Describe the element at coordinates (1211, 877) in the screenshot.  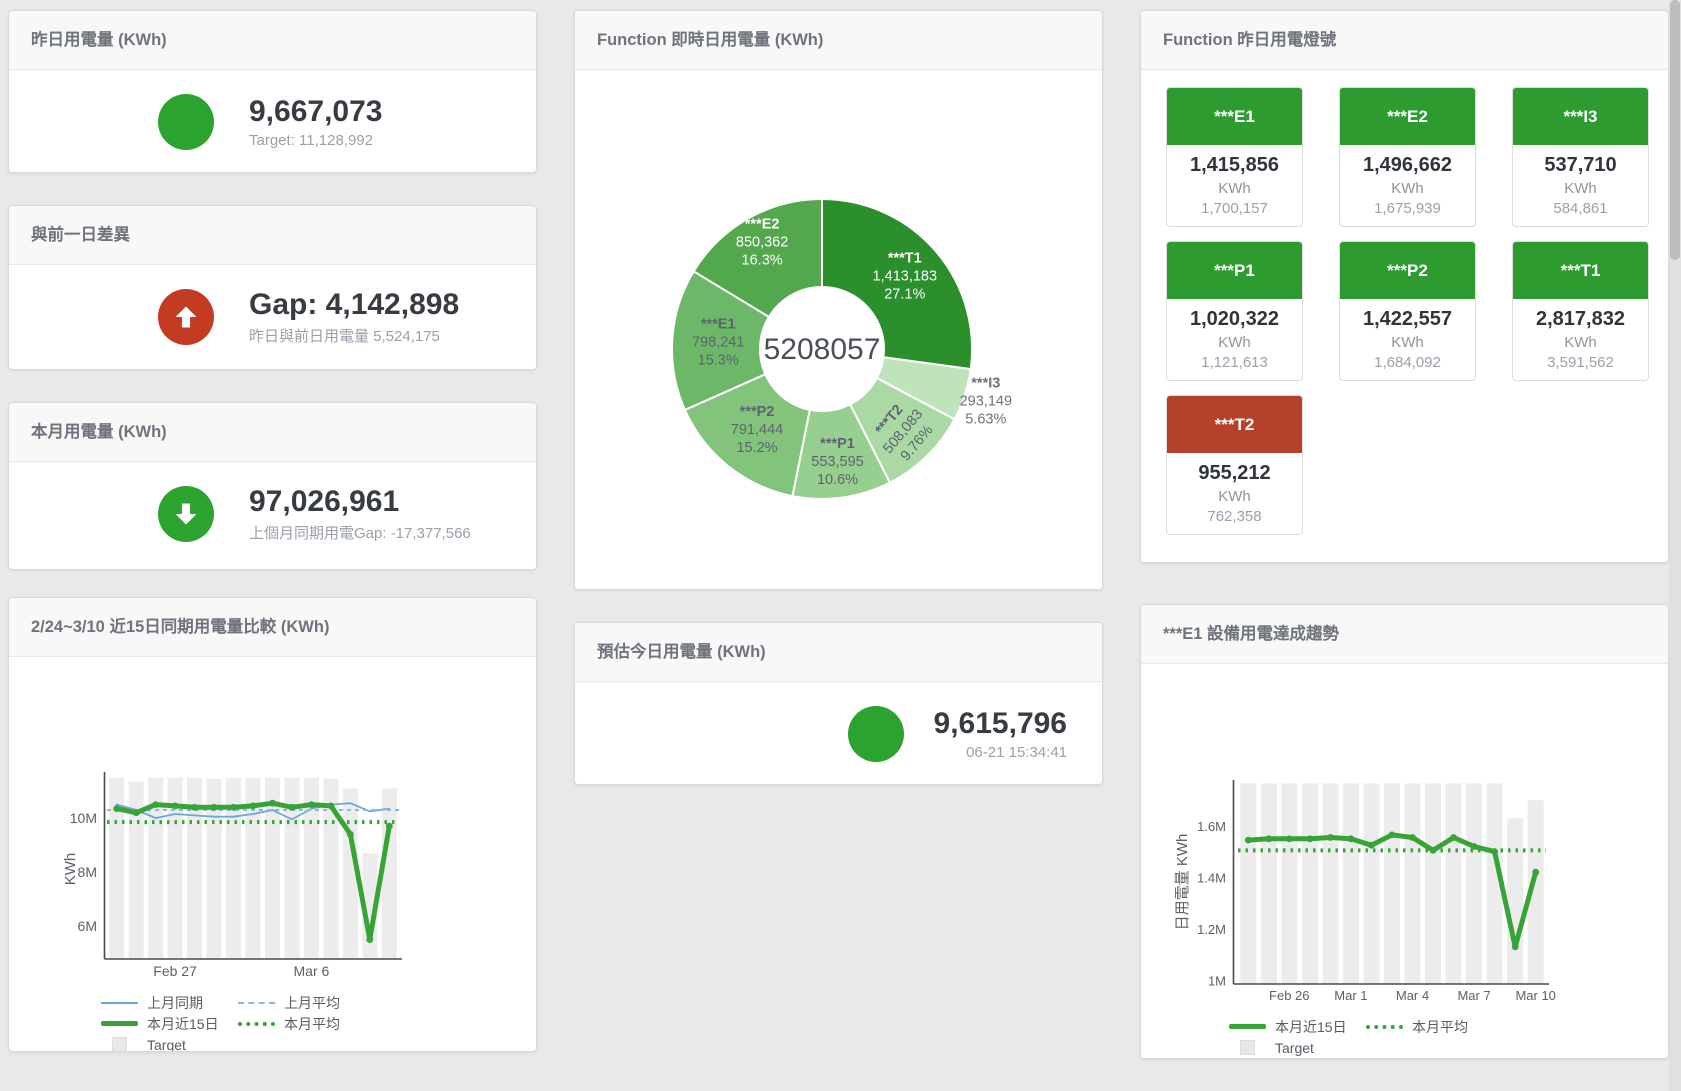
I see `svg-text: 1.4M` at that location.